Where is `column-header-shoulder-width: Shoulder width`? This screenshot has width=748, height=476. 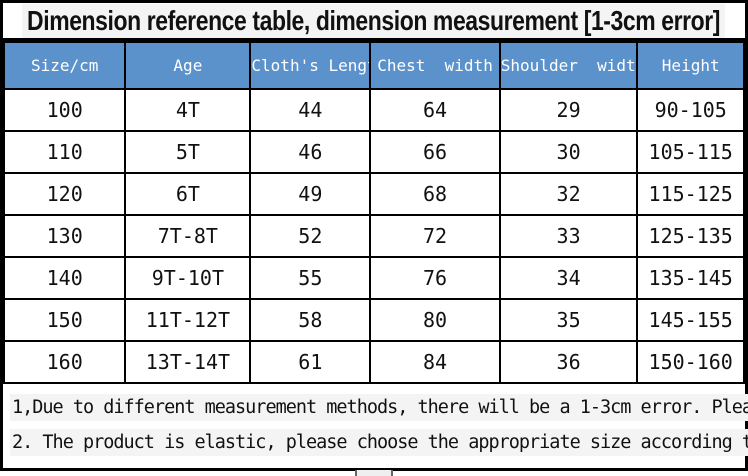 column-header-shoulder-width: Shoulder width is located at coordinates (568, 65).